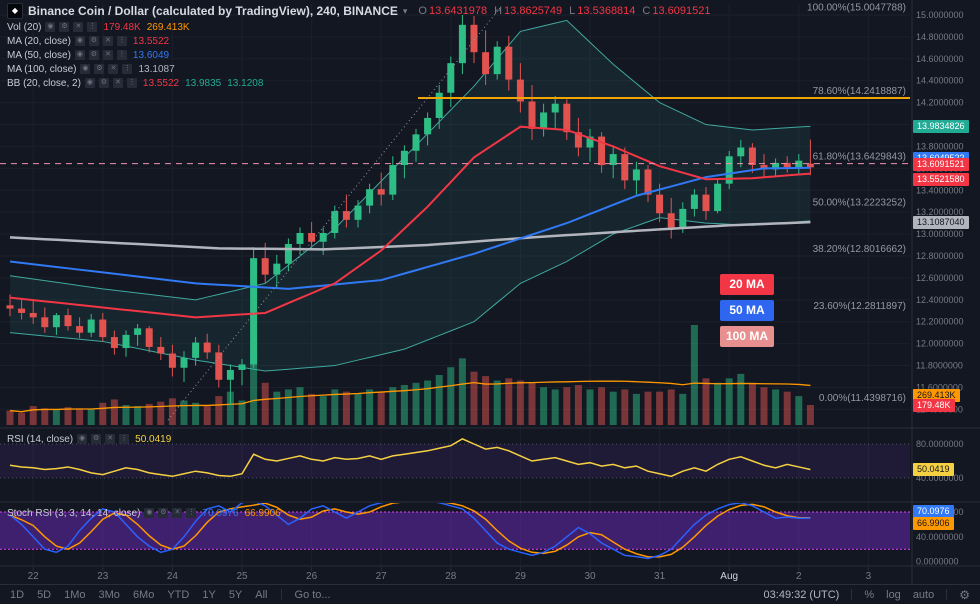 The width and height of the screenshot is (980, 604). I want to click on svg-text: 13.4000000, so click(940, 190).